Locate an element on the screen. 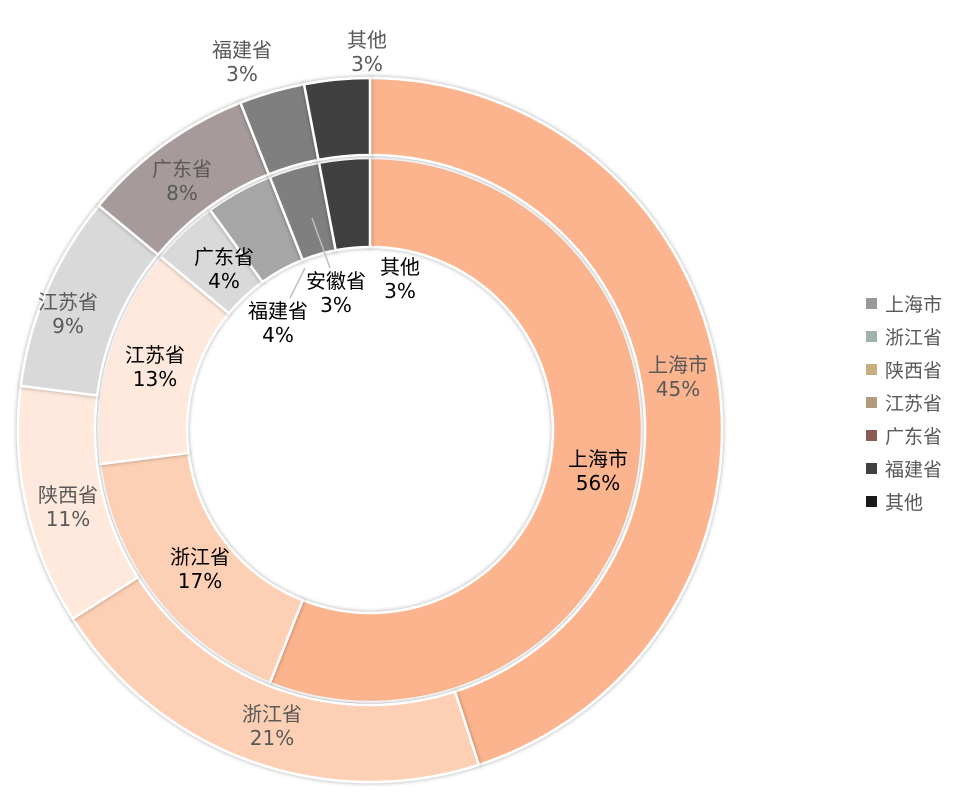  legend-item-5: 广东省 is located at coordinates (904, 435).